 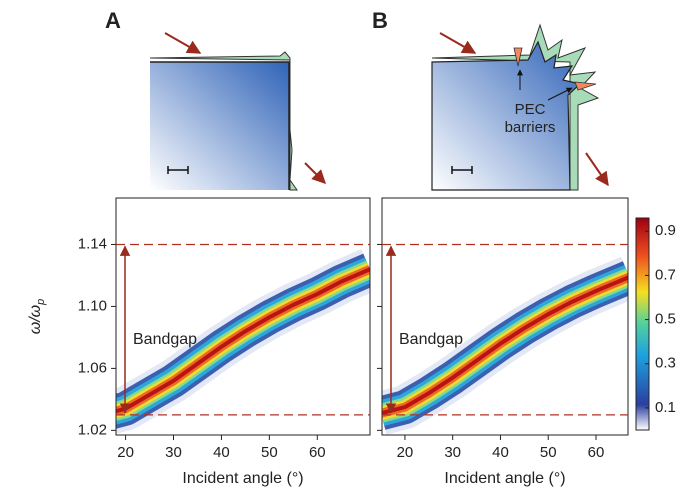 I want to click on annotation: barriers, so click(x=530, y=127).